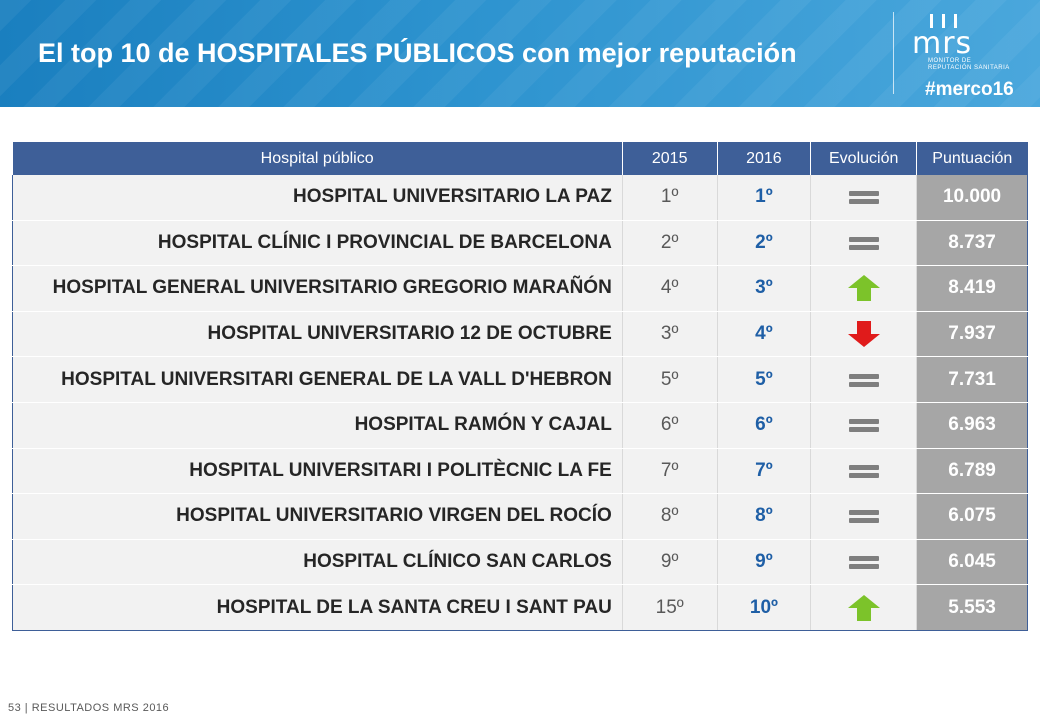 The height and width of the screenshot is (720, 1040). What do you see at coordinates (948, 23) in the screenshot?
I see `mrs-logo-icon` at bounding box center [948, 23].